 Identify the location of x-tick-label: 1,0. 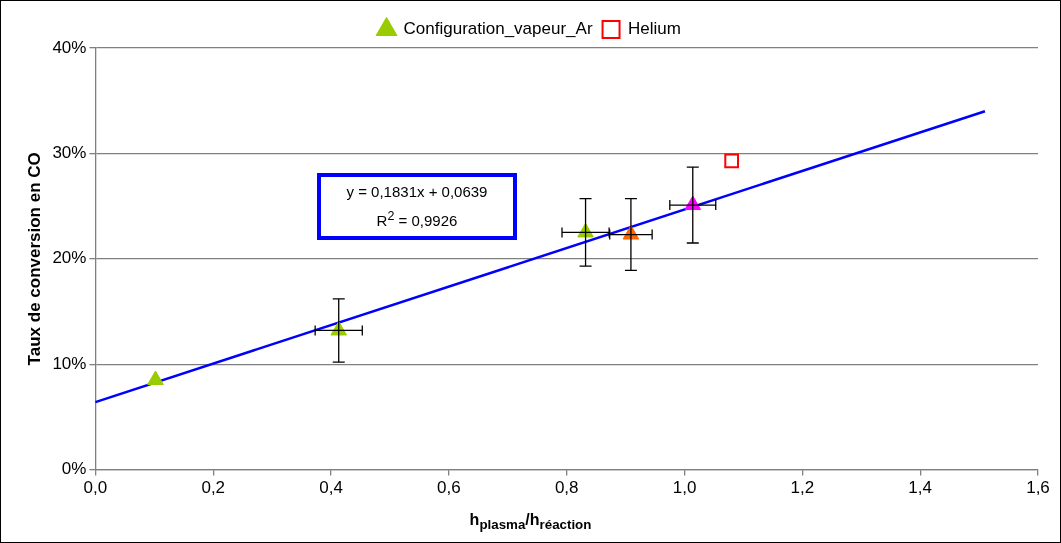
(684, 488).